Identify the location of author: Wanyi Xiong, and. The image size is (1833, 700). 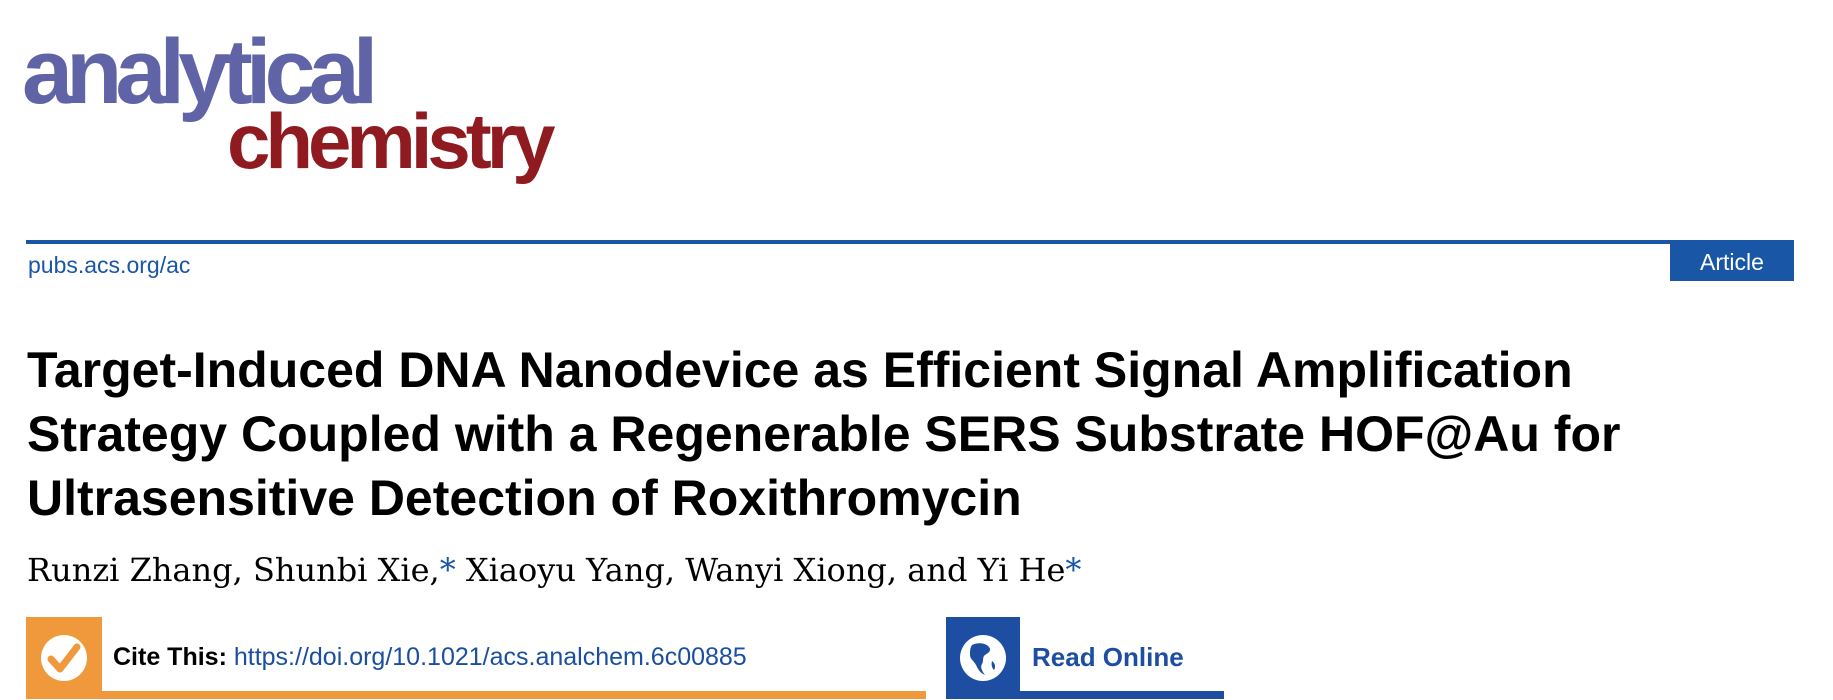
(826, 570).